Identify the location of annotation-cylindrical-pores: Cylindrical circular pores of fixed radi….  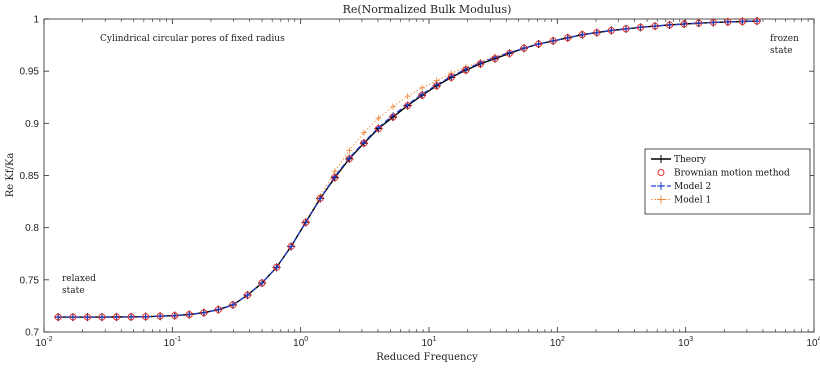
(192, 39).